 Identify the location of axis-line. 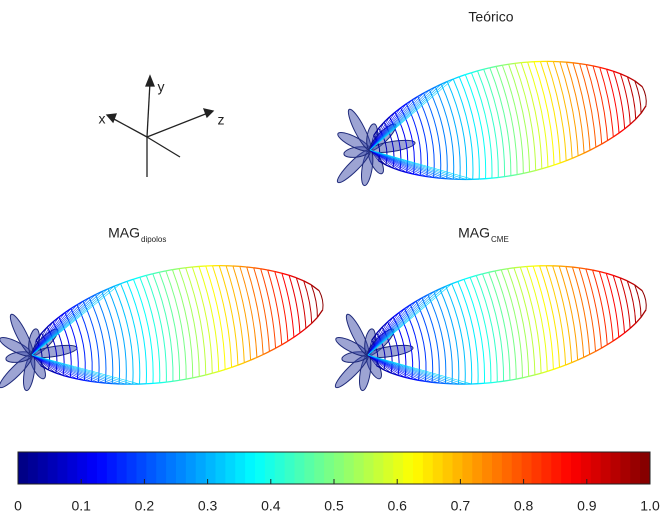
(163, 147).